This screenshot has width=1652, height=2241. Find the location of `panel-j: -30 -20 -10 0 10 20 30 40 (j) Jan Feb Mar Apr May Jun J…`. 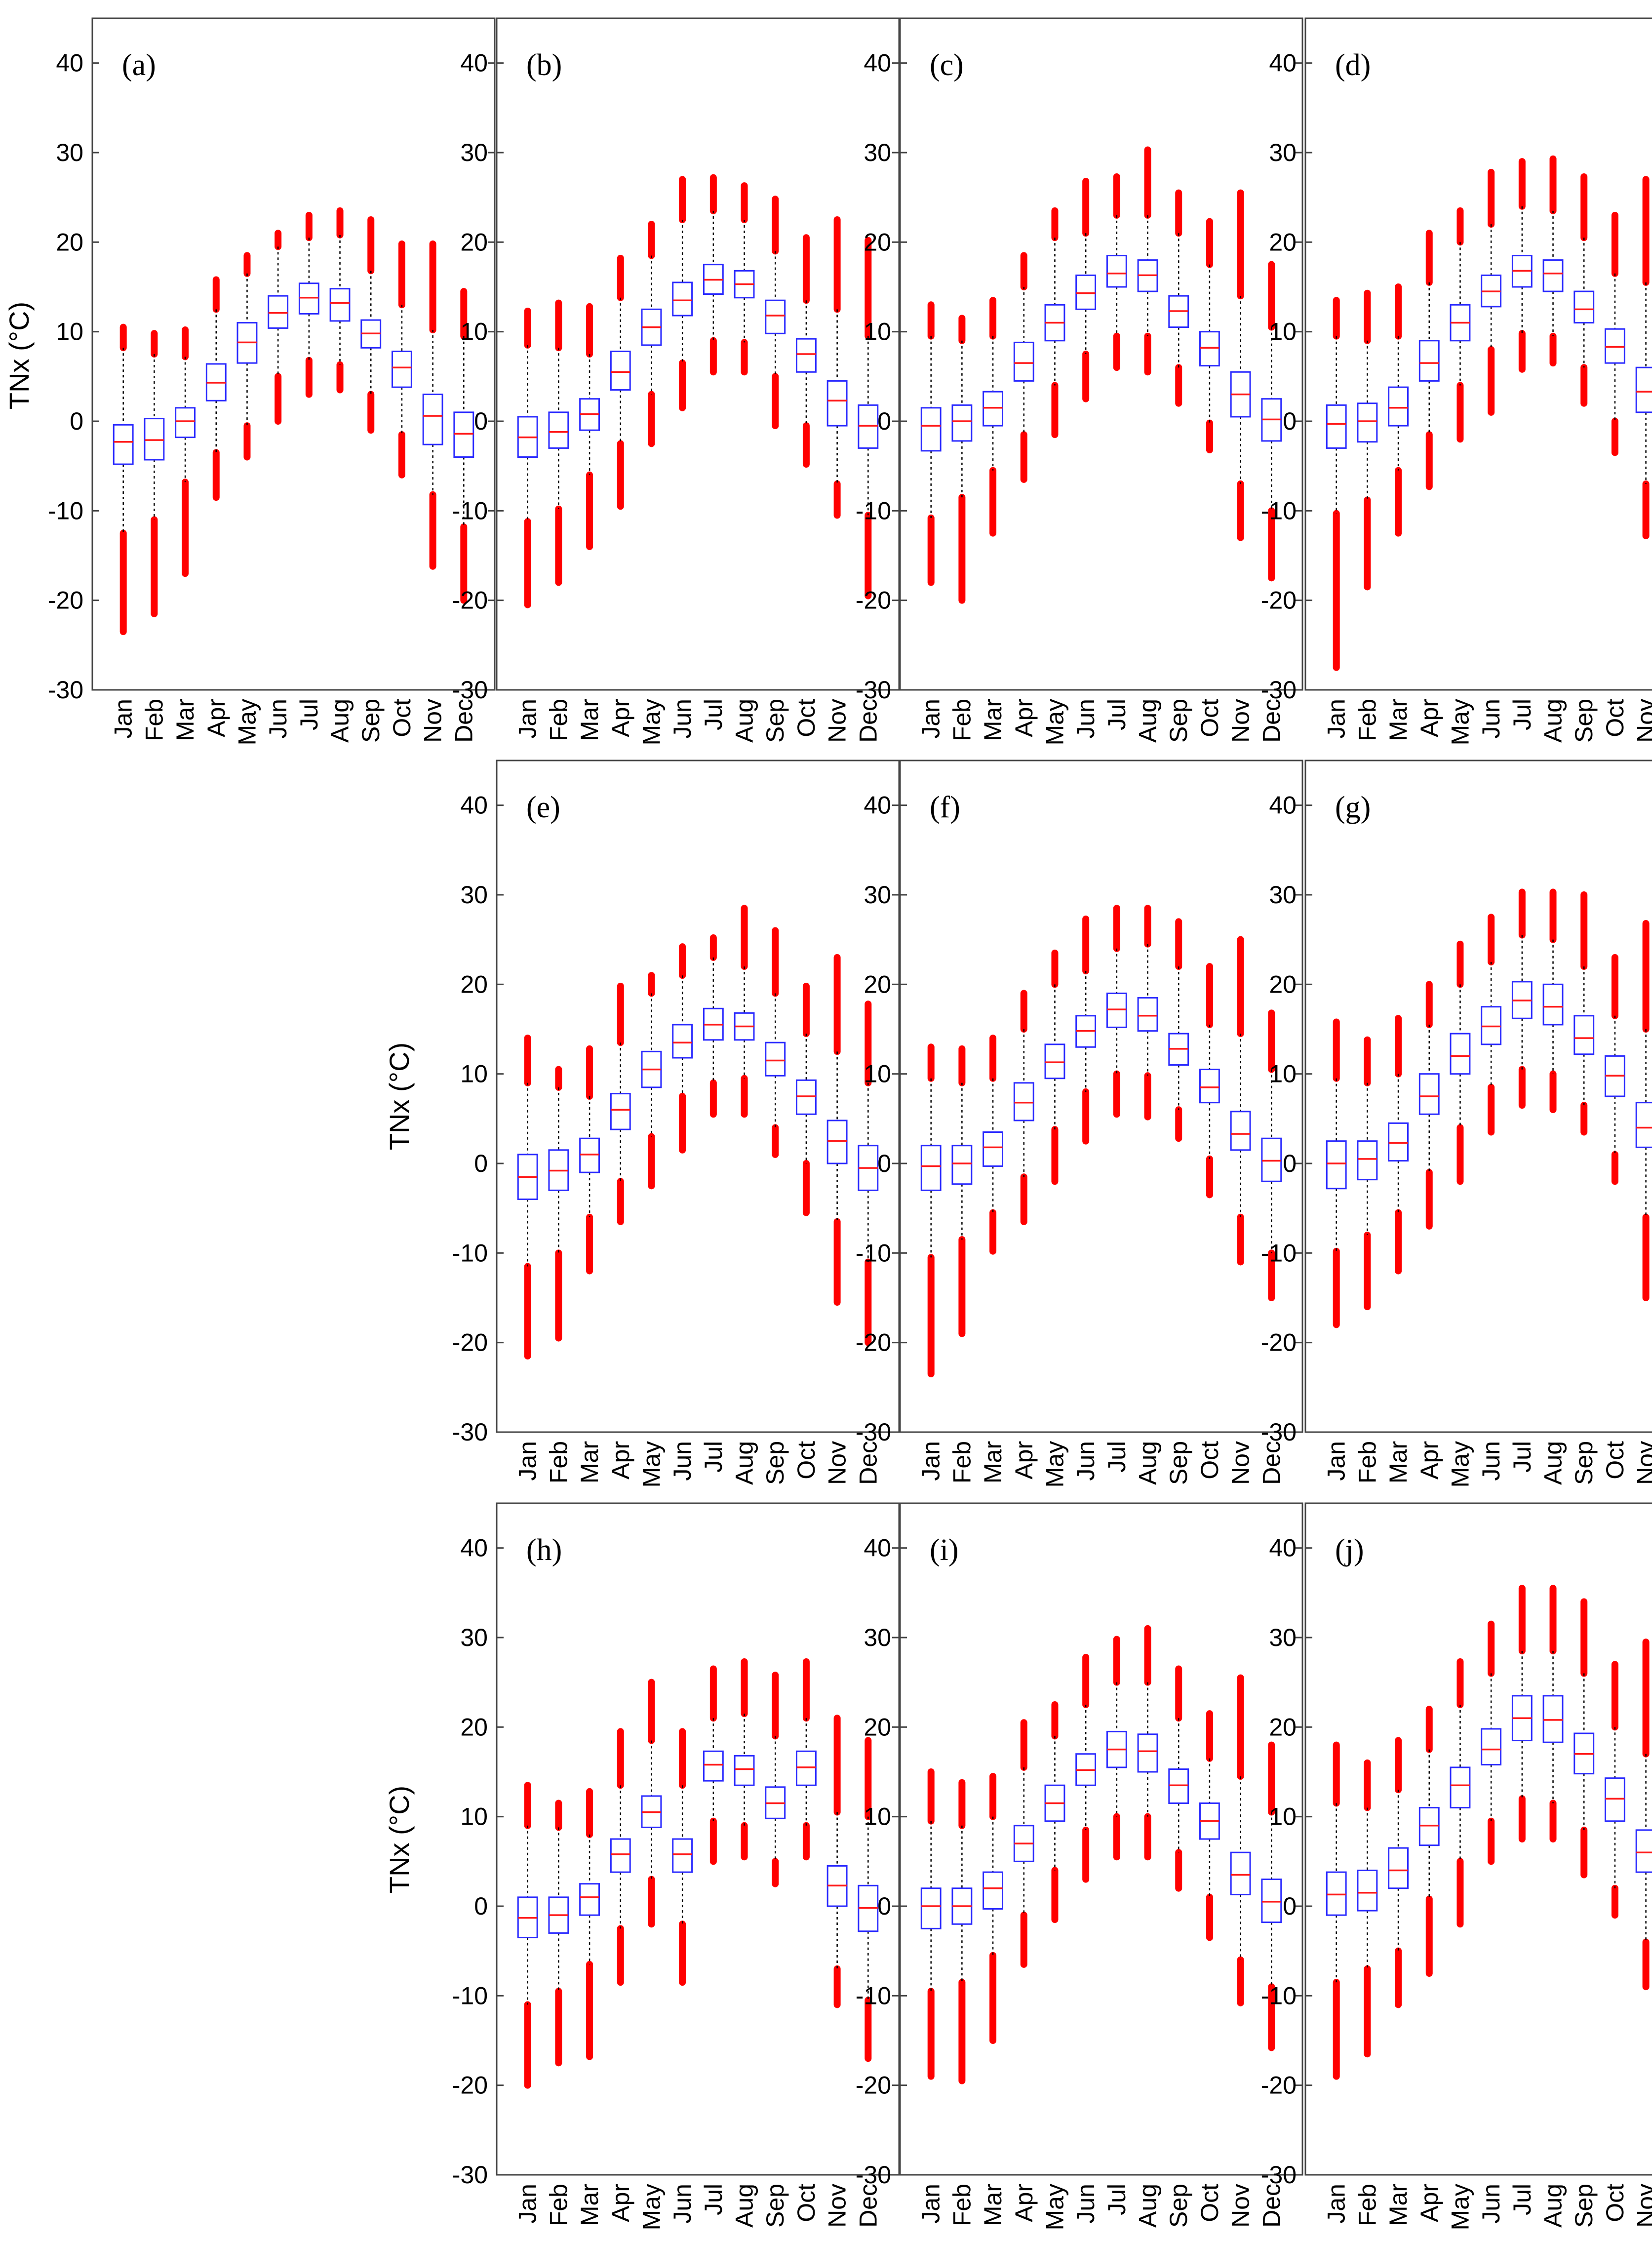

panel-j: -30 -20 -10 0 10 20 30 40 (j) Jan Feb Mar Apr May Jun J… is located at coordinates (1456, 1866).